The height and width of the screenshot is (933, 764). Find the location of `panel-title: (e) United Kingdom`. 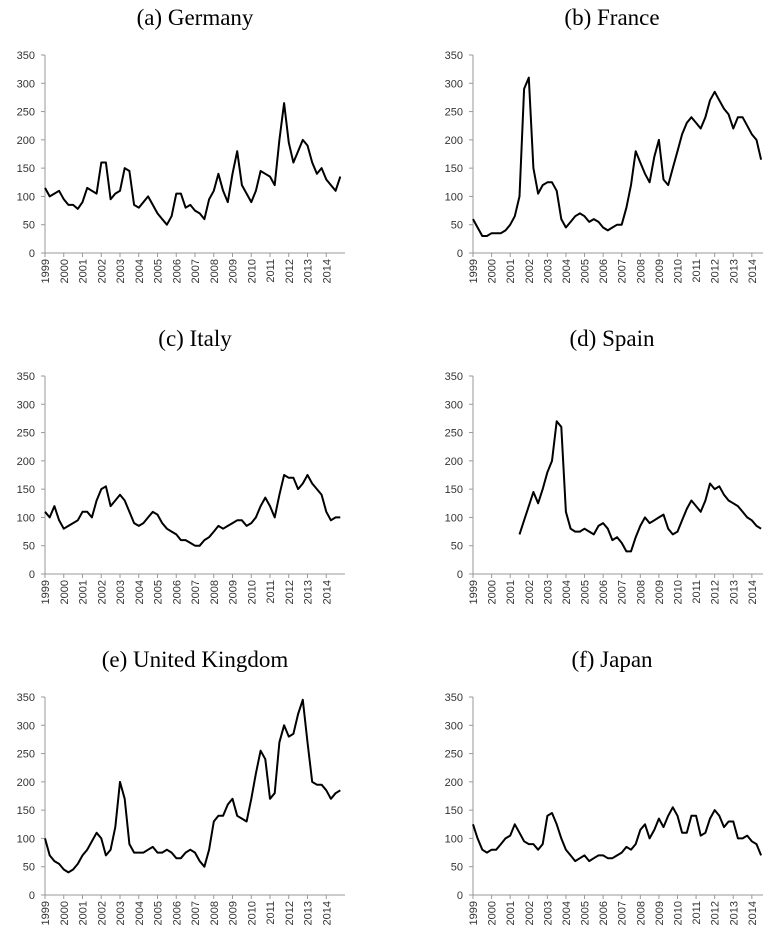

panel-title: (e) United Kingdom is located at coordinates (195, 659).